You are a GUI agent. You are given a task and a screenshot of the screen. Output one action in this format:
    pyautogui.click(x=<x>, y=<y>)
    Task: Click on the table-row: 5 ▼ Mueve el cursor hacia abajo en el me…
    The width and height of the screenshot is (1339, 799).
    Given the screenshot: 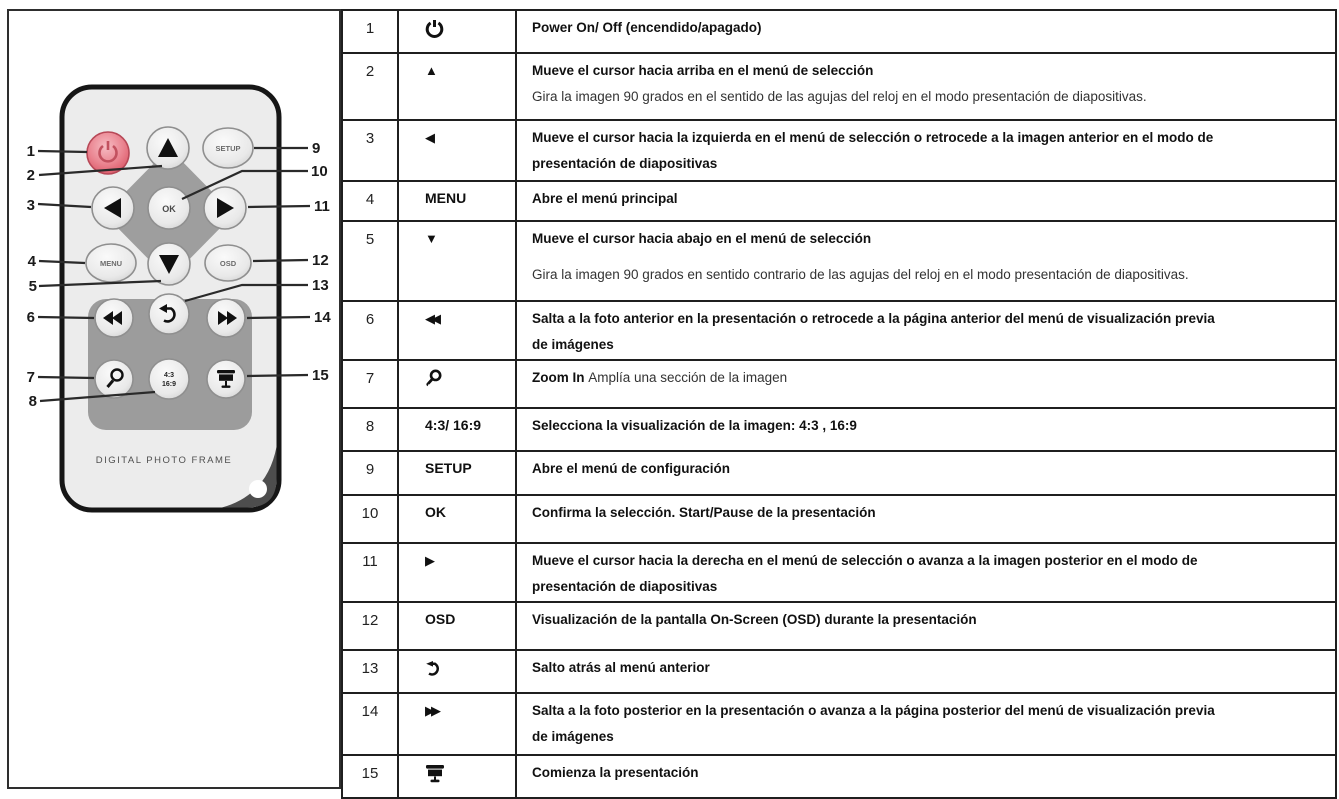 What is the action you would take?
    pyautogui.click(x=839, y=260)
    